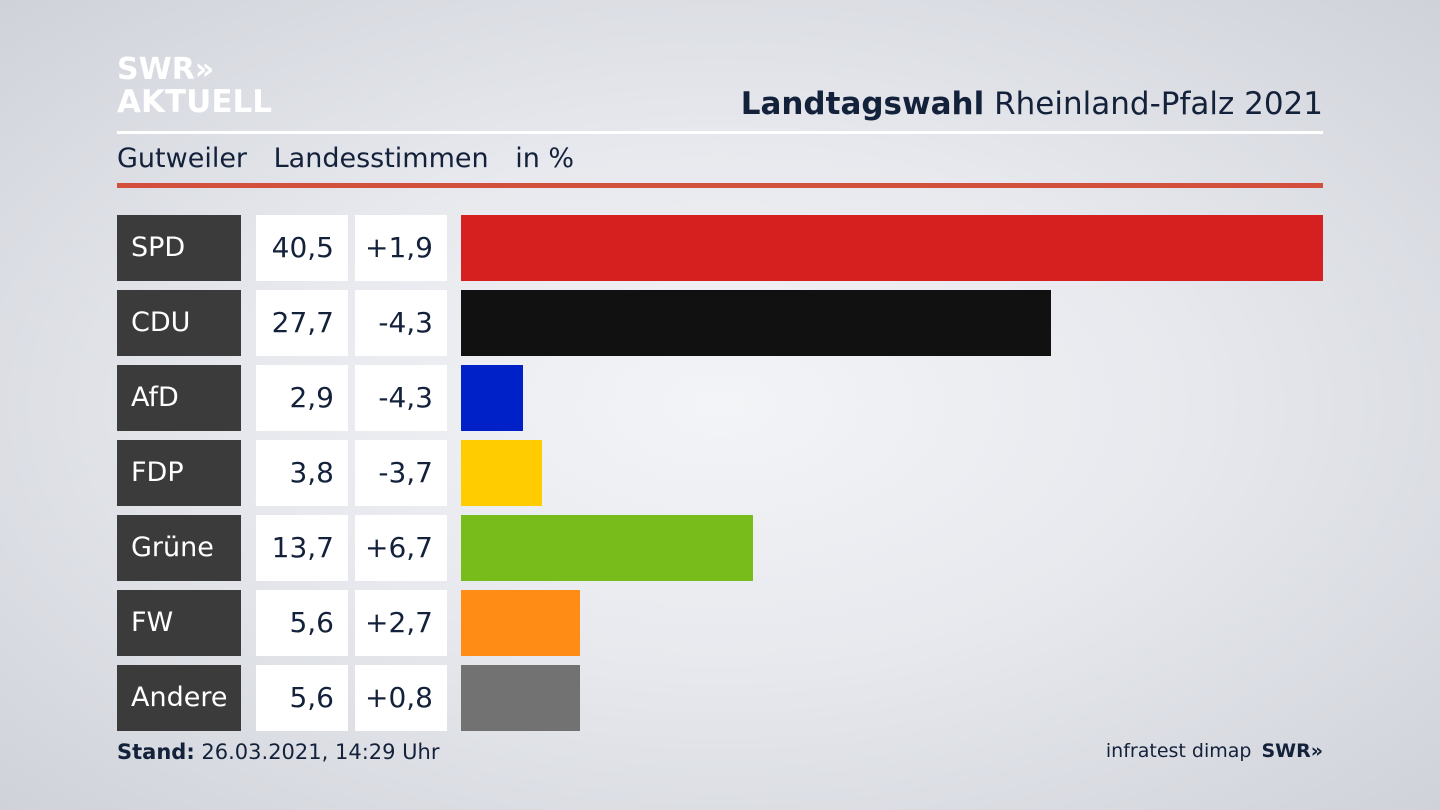  I want to click on timestamp: Stand: 26.03.2021, 14:29 Uhr, so click(278, 752).